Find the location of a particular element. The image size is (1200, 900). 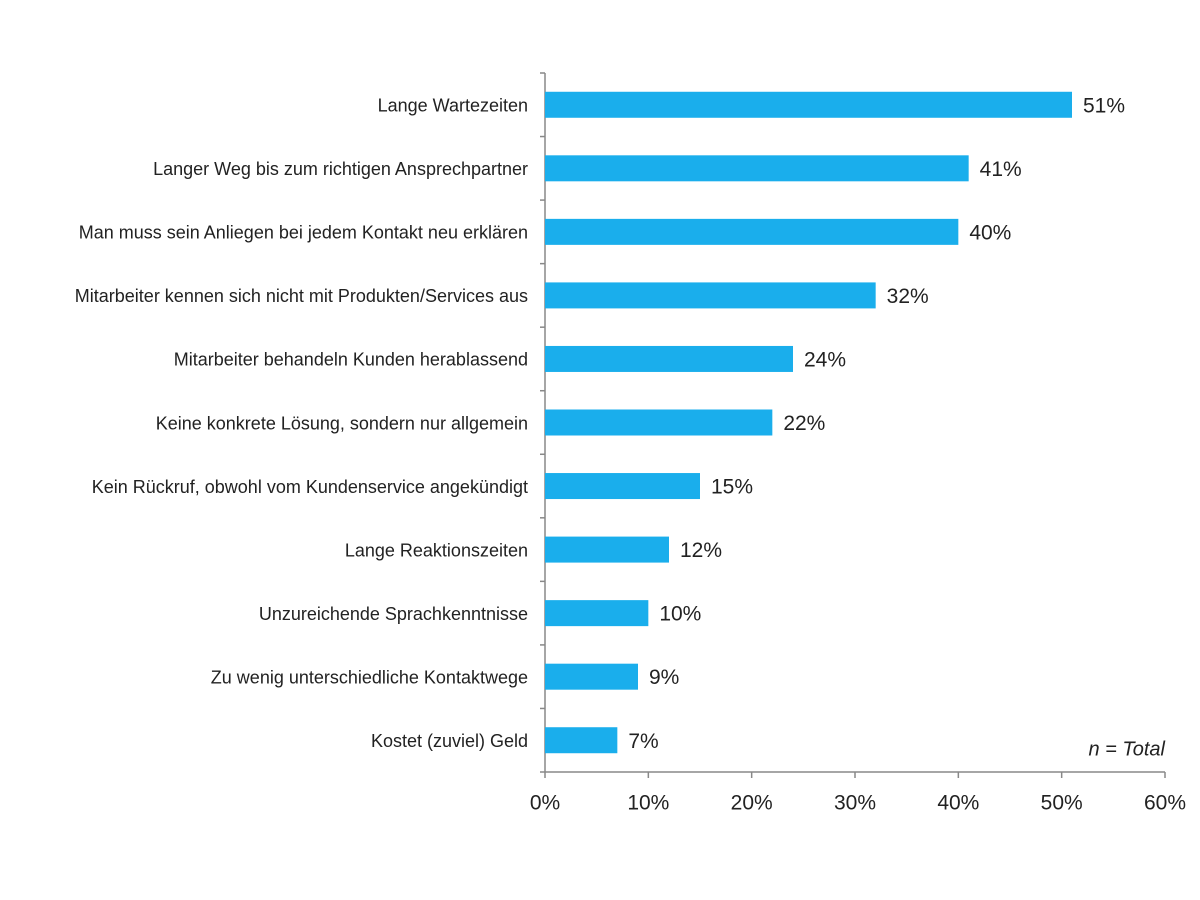

value-label: 7% is located at coordinates (643, 741).